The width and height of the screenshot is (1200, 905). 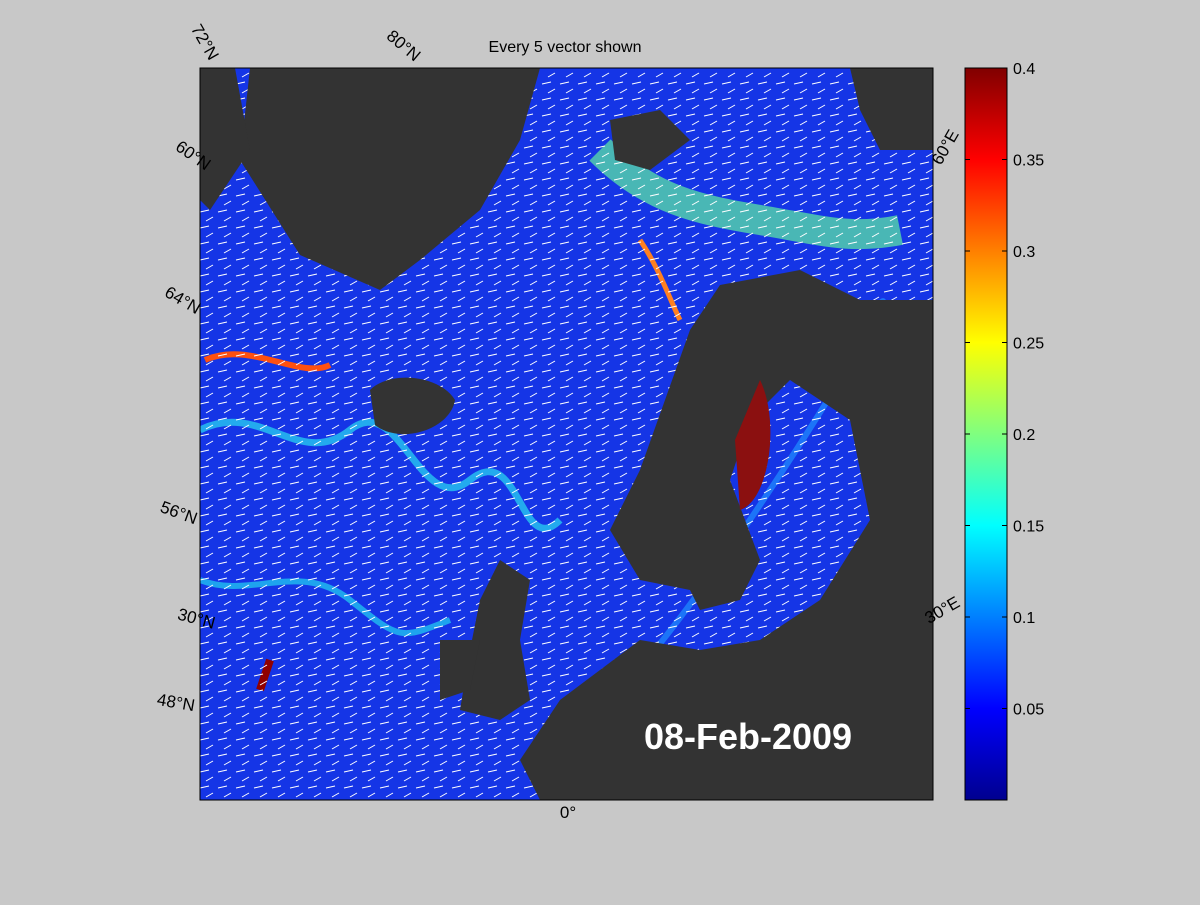 I want to click on lat-label: 56°N, so click(x=179, y=512).